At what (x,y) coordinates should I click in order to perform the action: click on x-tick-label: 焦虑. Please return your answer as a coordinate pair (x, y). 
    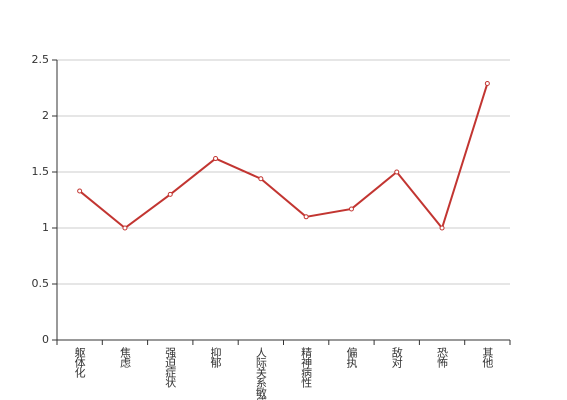
    Looking at the image, I should click on (124, 357).